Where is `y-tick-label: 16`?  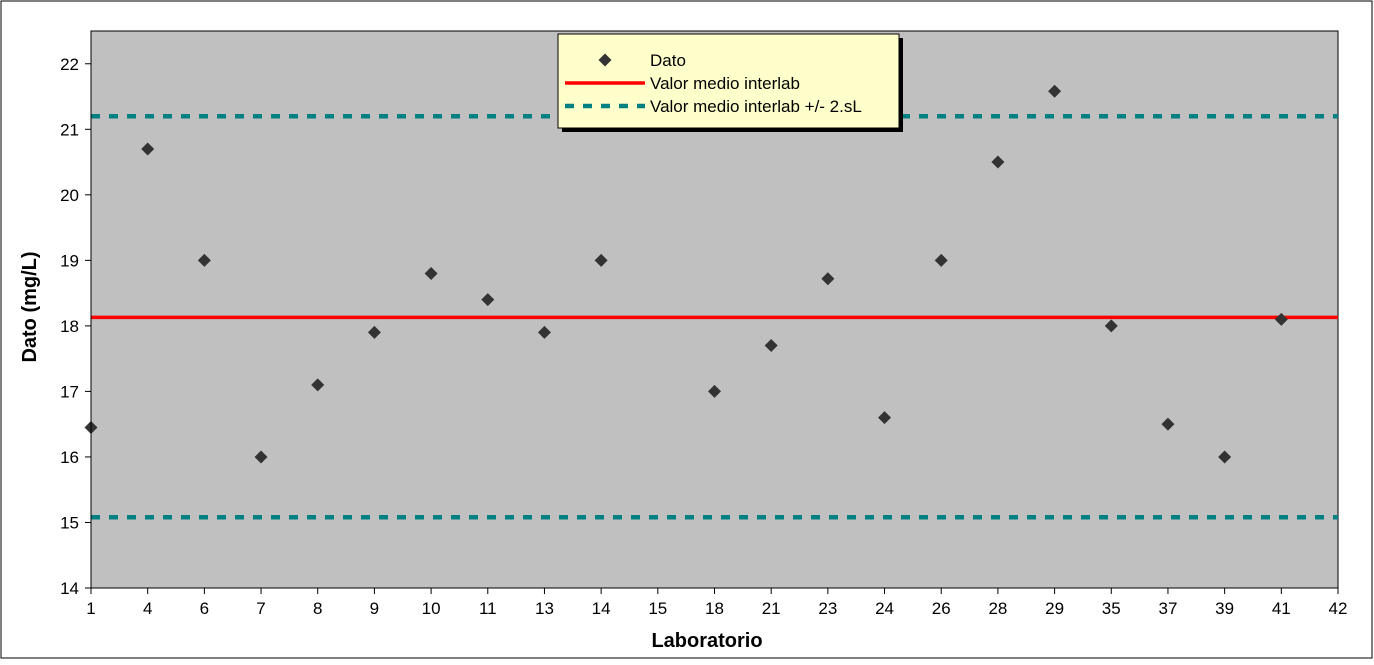
y-tick-label: 16 is located at coordinates (69, 457).